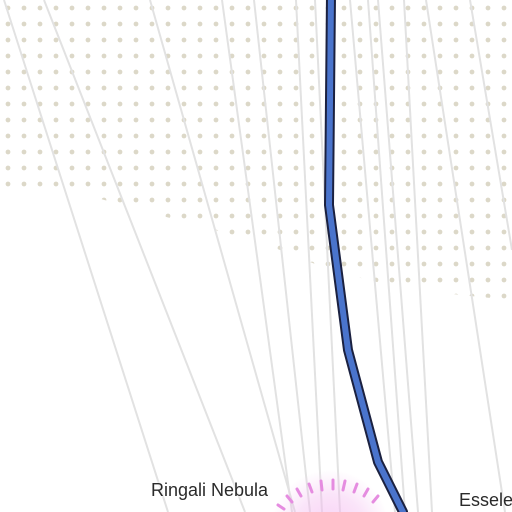 Image resolution: width=512 pixels, height=512 pixels. What do you see at coordinates (209, 490) in the screenshot?
I see `place-label-ringali-nebula: Ringali Nebula` at bounding box center [209, 490].